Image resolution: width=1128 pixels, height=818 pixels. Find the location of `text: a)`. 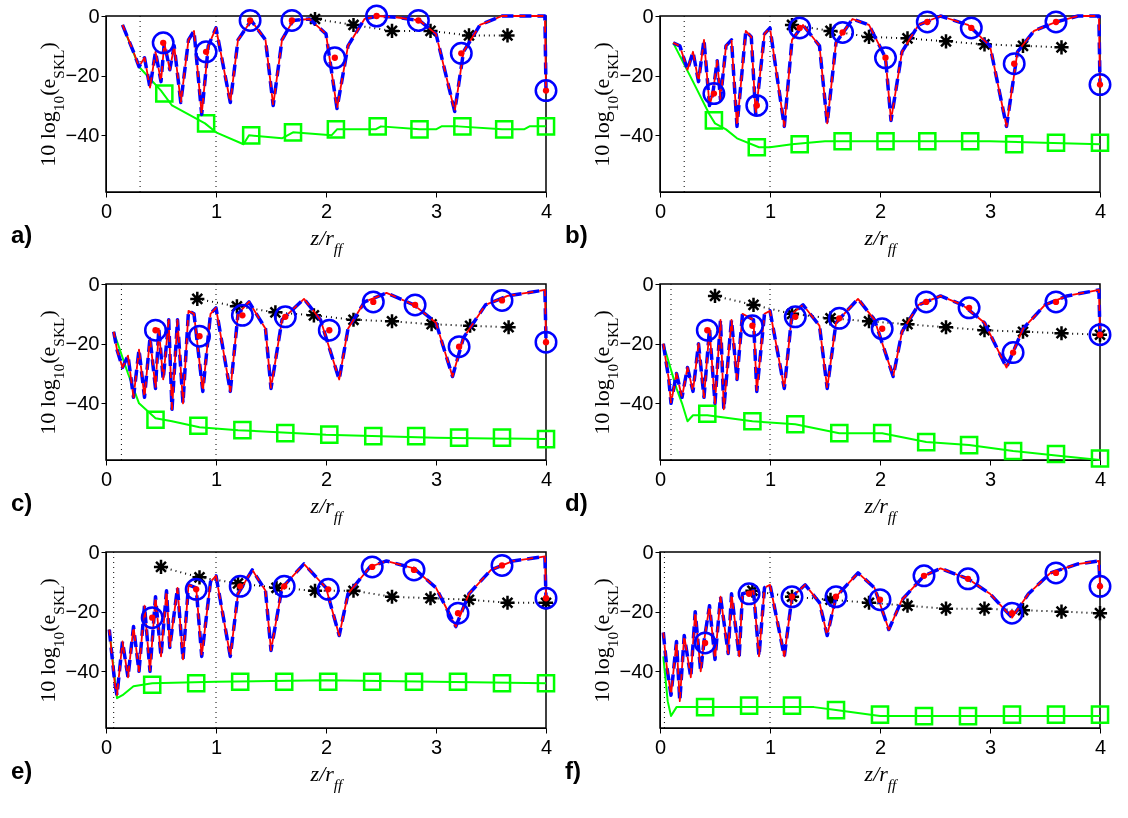

text: a) is located at coordinates (22, 234).